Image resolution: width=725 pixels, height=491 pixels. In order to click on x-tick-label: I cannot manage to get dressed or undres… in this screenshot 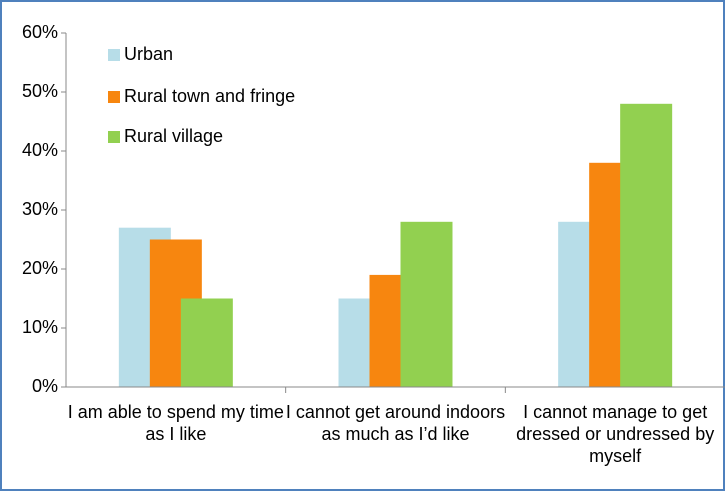, I will do `click(615, 434)`.